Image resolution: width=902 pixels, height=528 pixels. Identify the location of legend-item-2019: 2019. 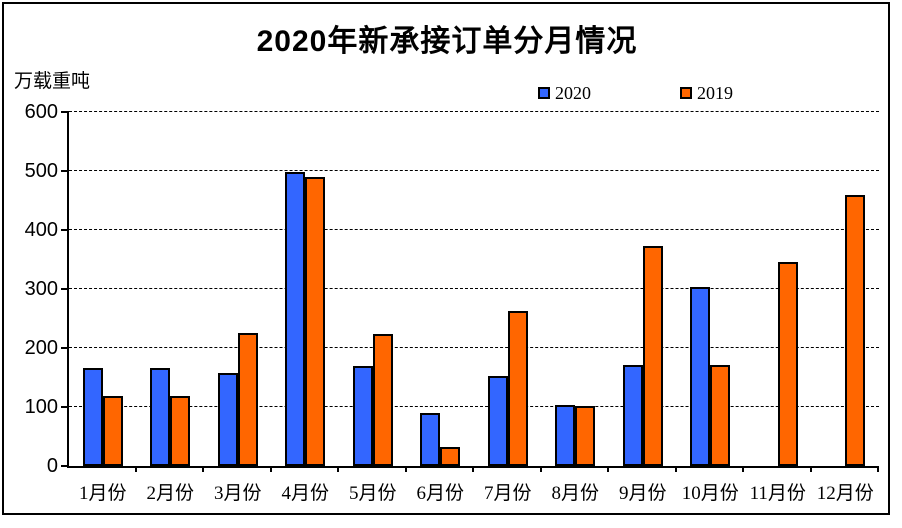
(706, 93).